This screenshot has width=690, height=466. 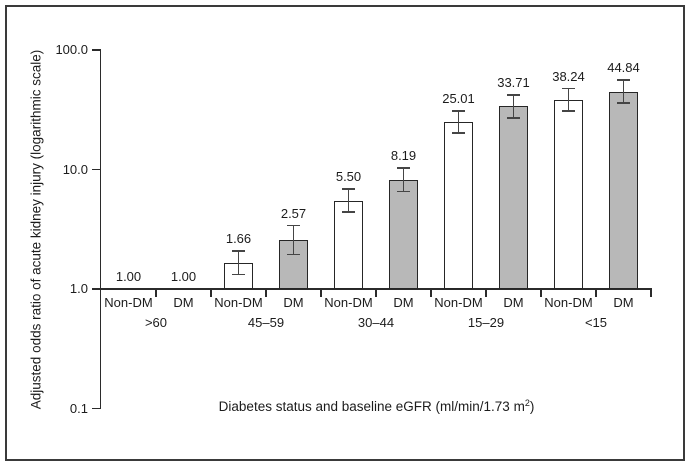 What do you see at coordinates (527, 403) in the screenshot?
I see `x-axis-title-superscript: 2` at bounding box center [527, 403].